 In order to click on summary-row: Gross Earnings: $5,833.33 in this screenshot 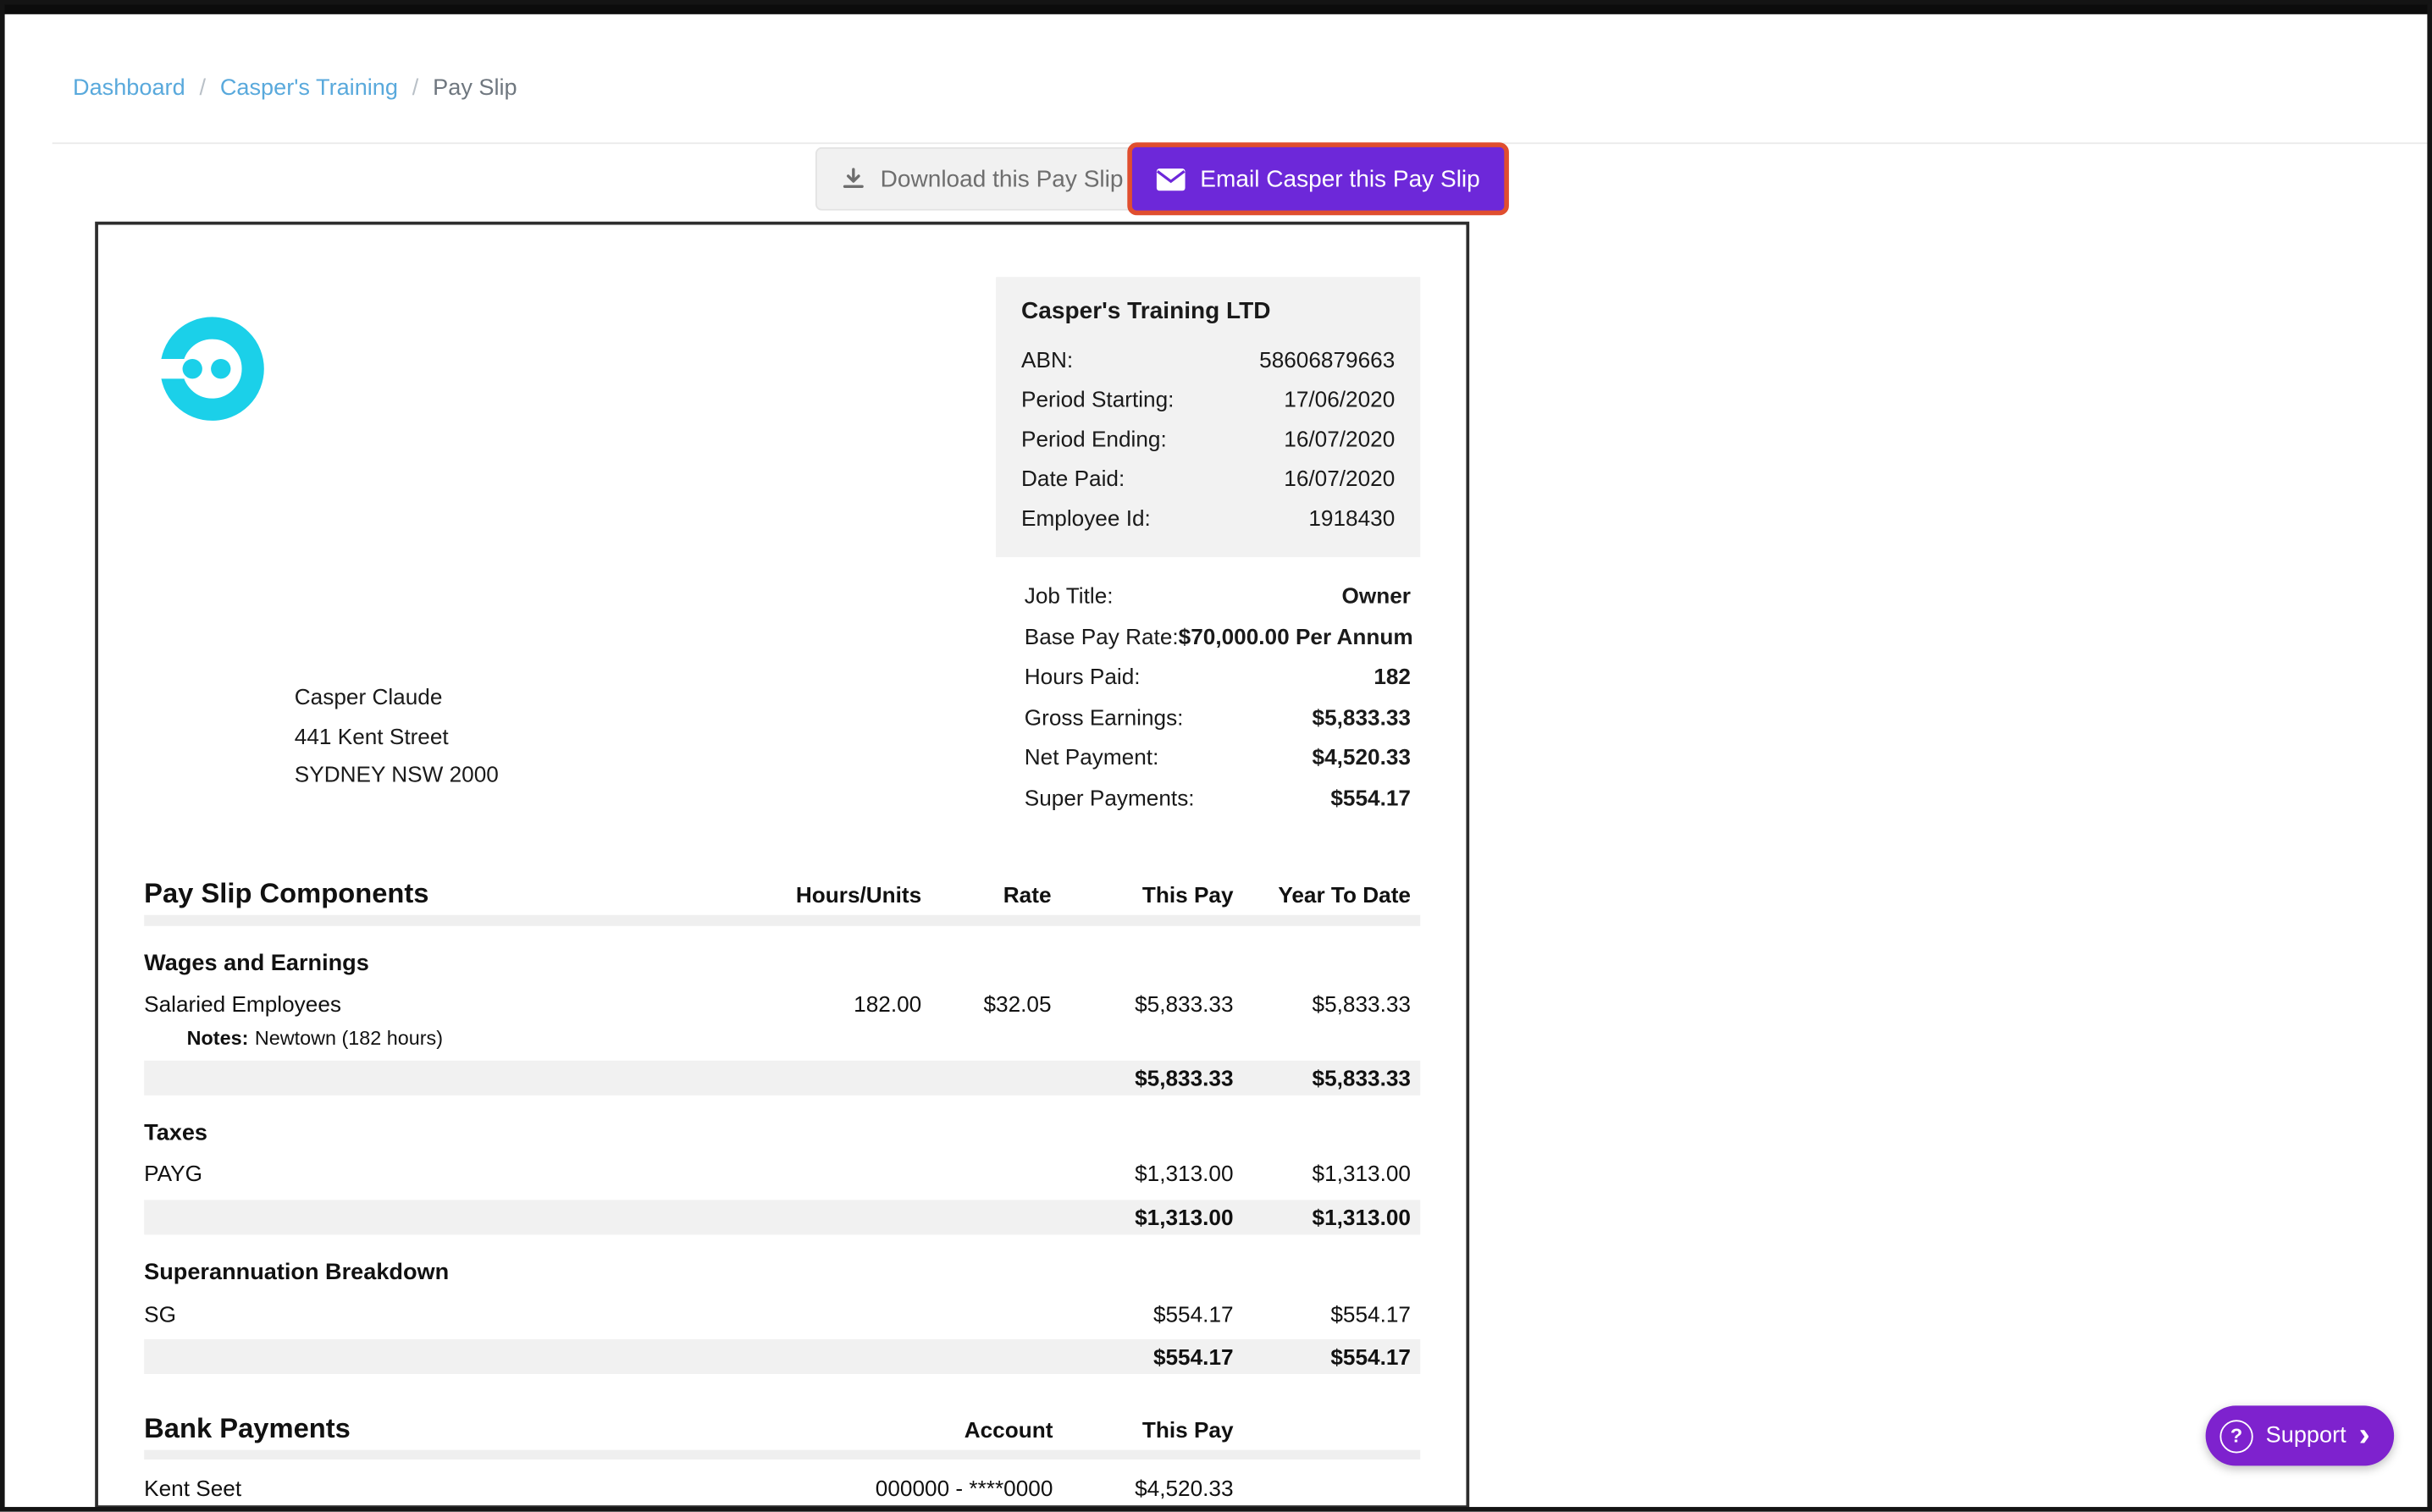, I will do `click(1218, 718)`.